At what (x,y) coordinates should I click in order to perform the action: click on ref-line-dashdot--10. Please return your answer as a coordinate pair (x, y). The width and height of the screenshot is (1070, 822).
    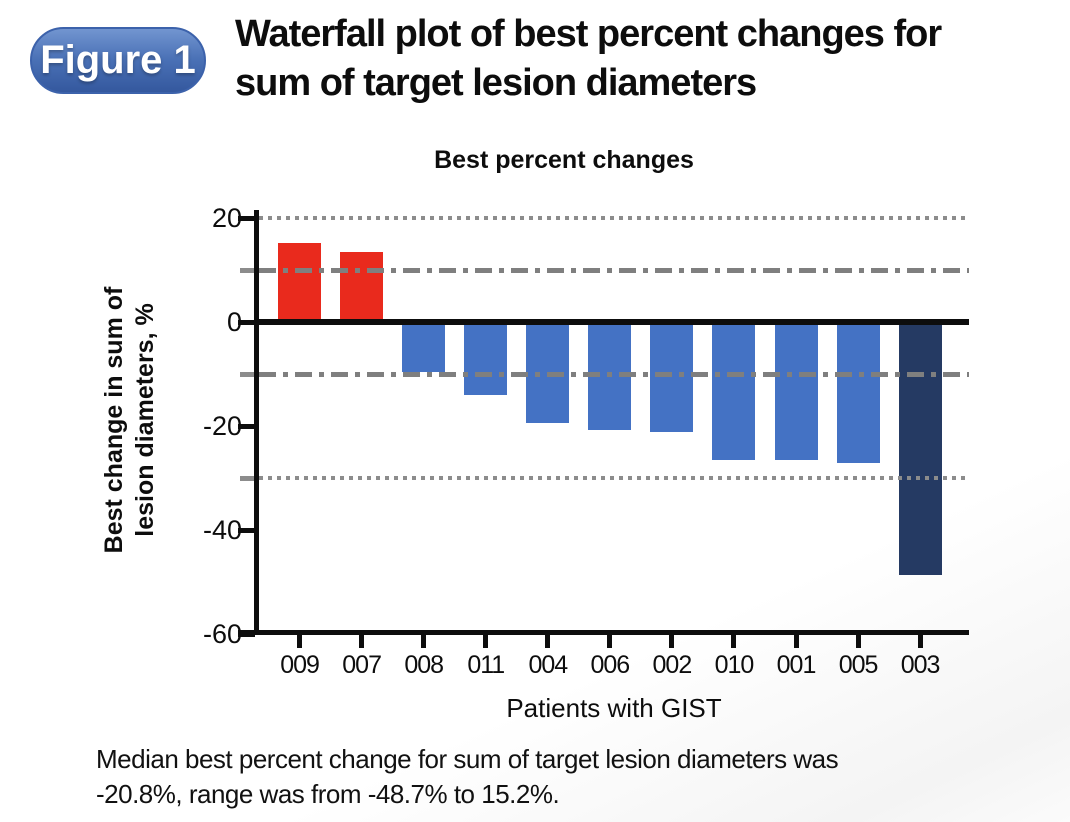
    Looking at the image, I should click on (614, 374).